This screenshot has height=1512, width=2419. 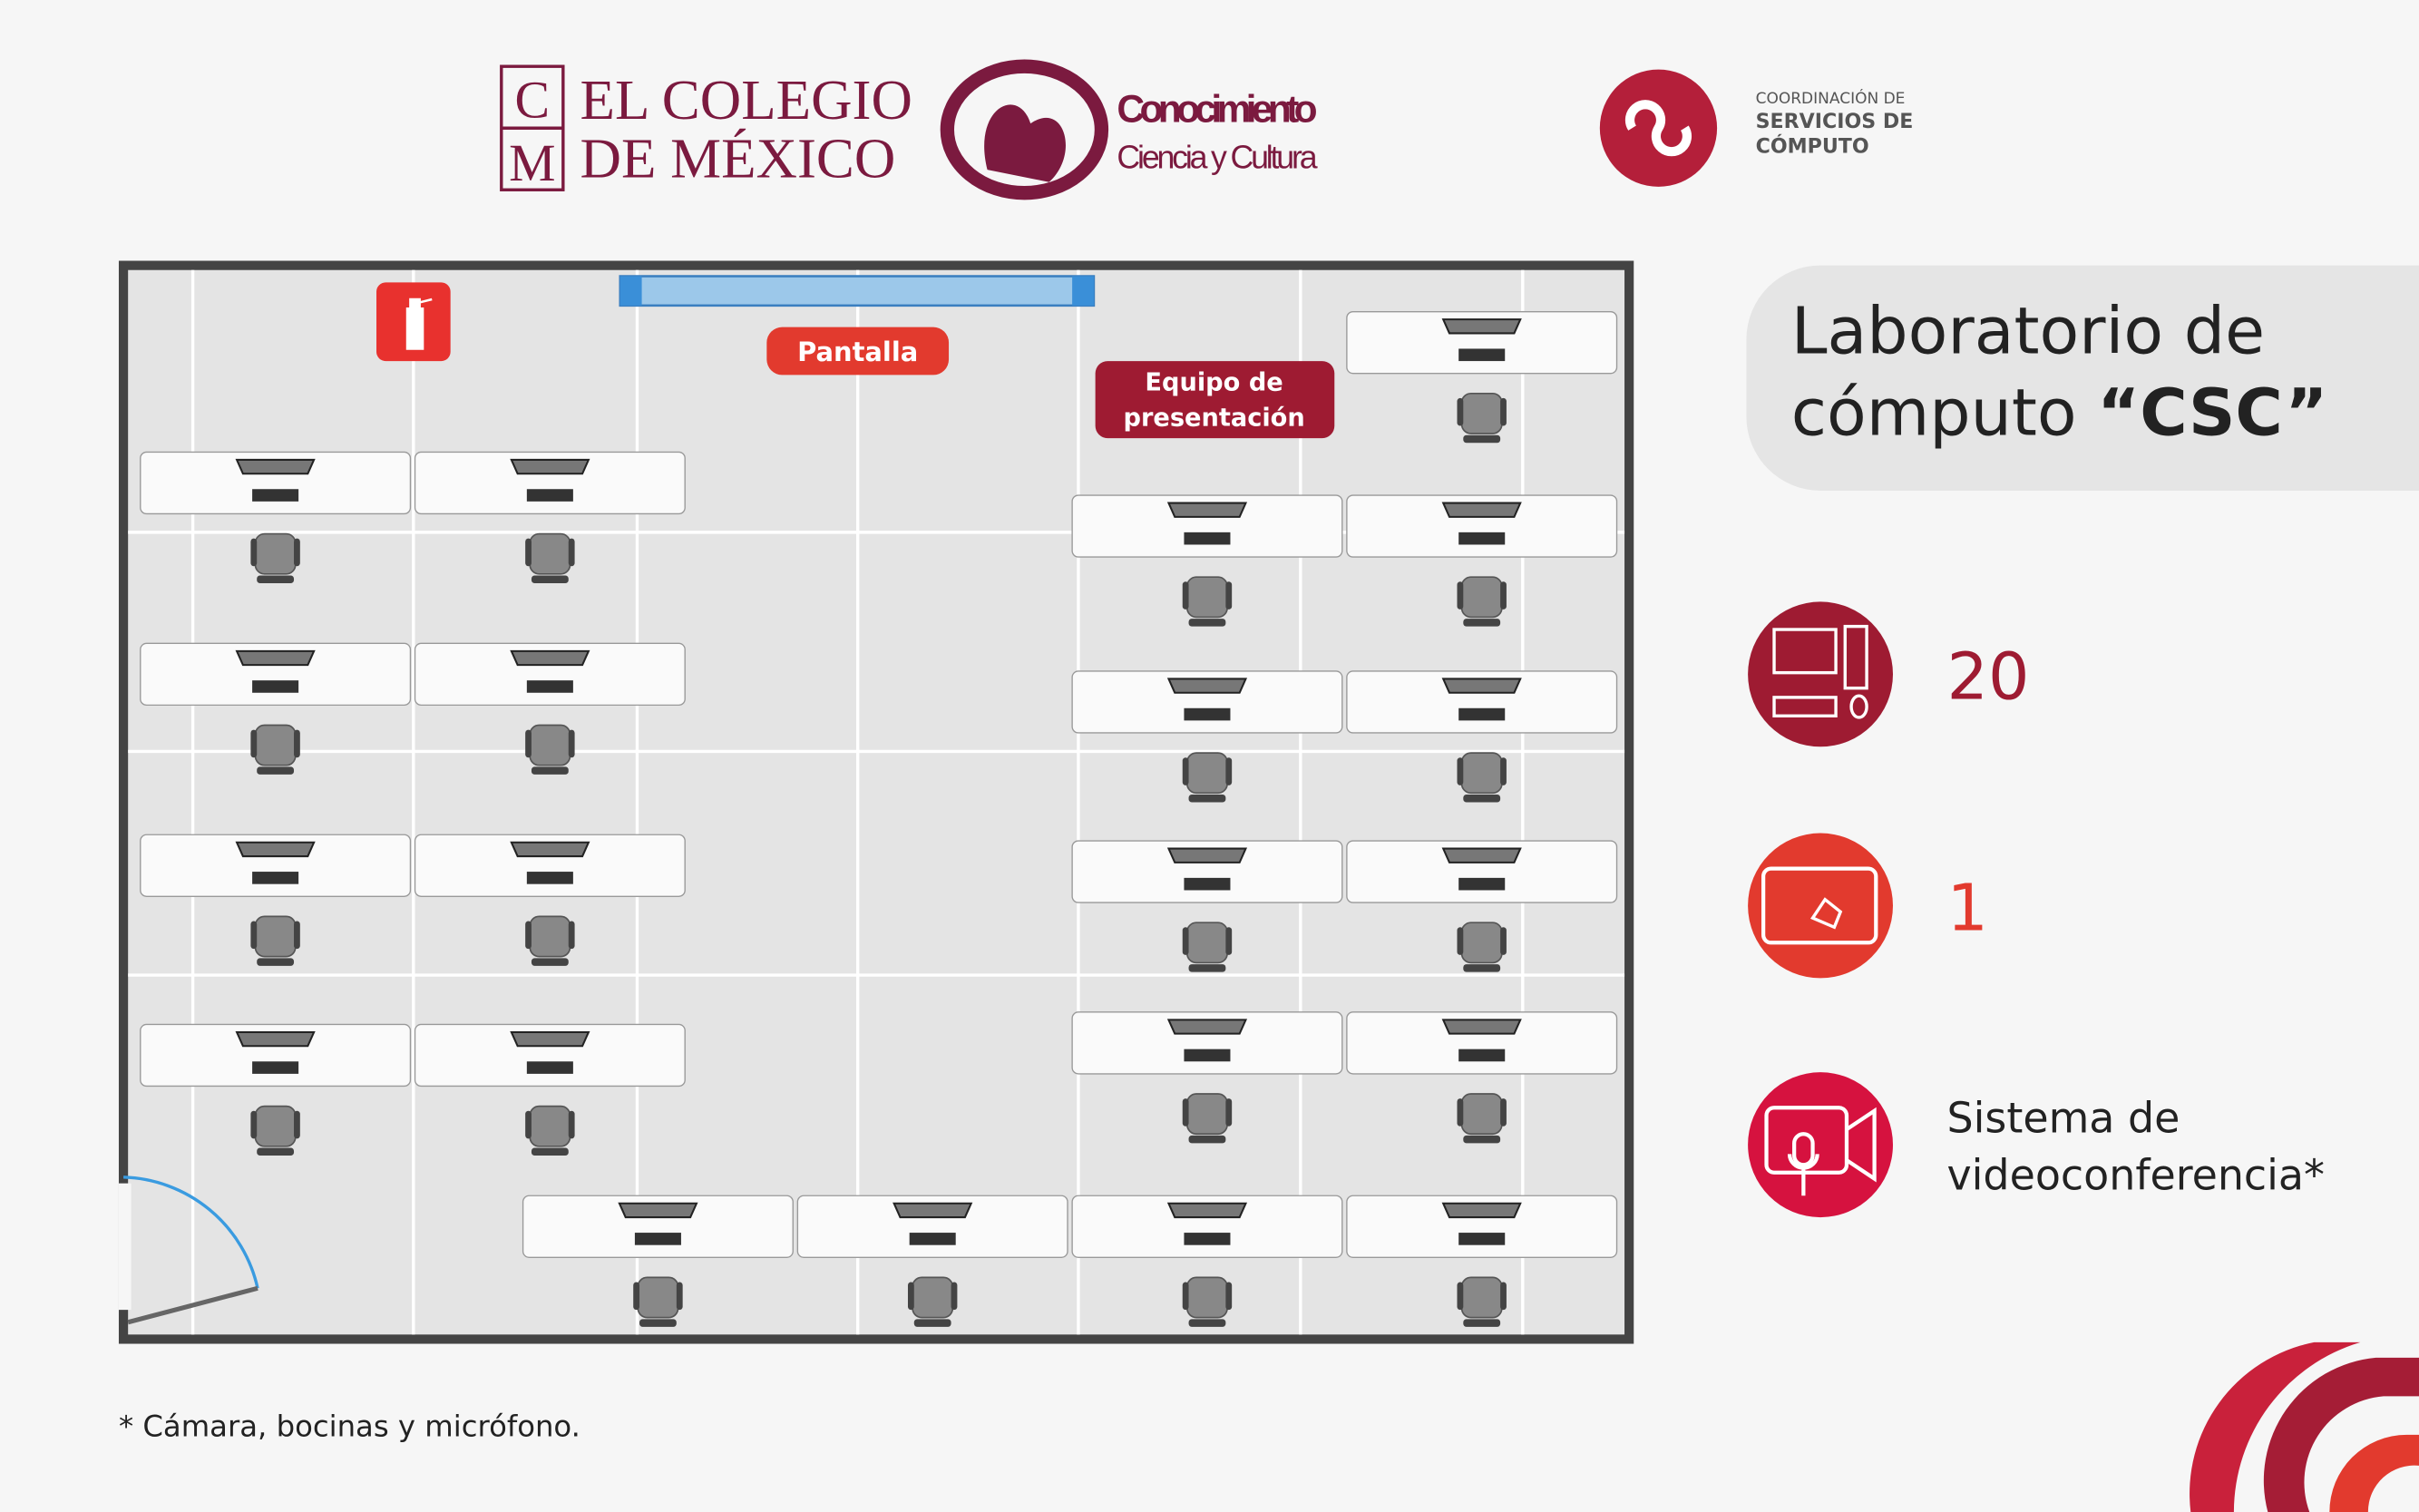 What do you see at coordinates (1756, 128) in the screenshot?
I see `csc-logo: COORDINACIÓN DE SERVICIOS DE CÓMPUTO` at bounding box center [1756, 128].